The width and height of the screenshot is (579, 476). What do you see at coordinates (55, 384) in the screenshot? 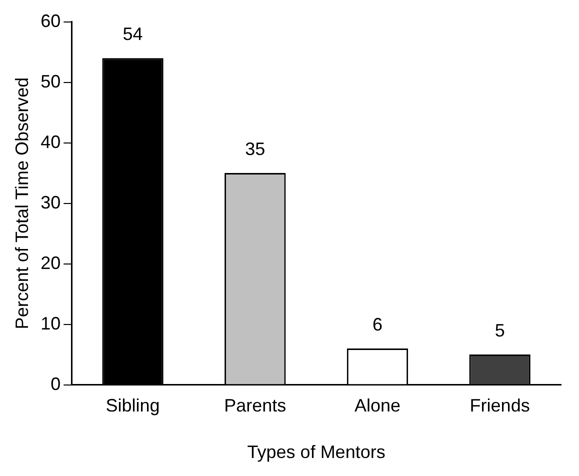
I see `y-tick-label: 0` at bounding box center [55, 384].